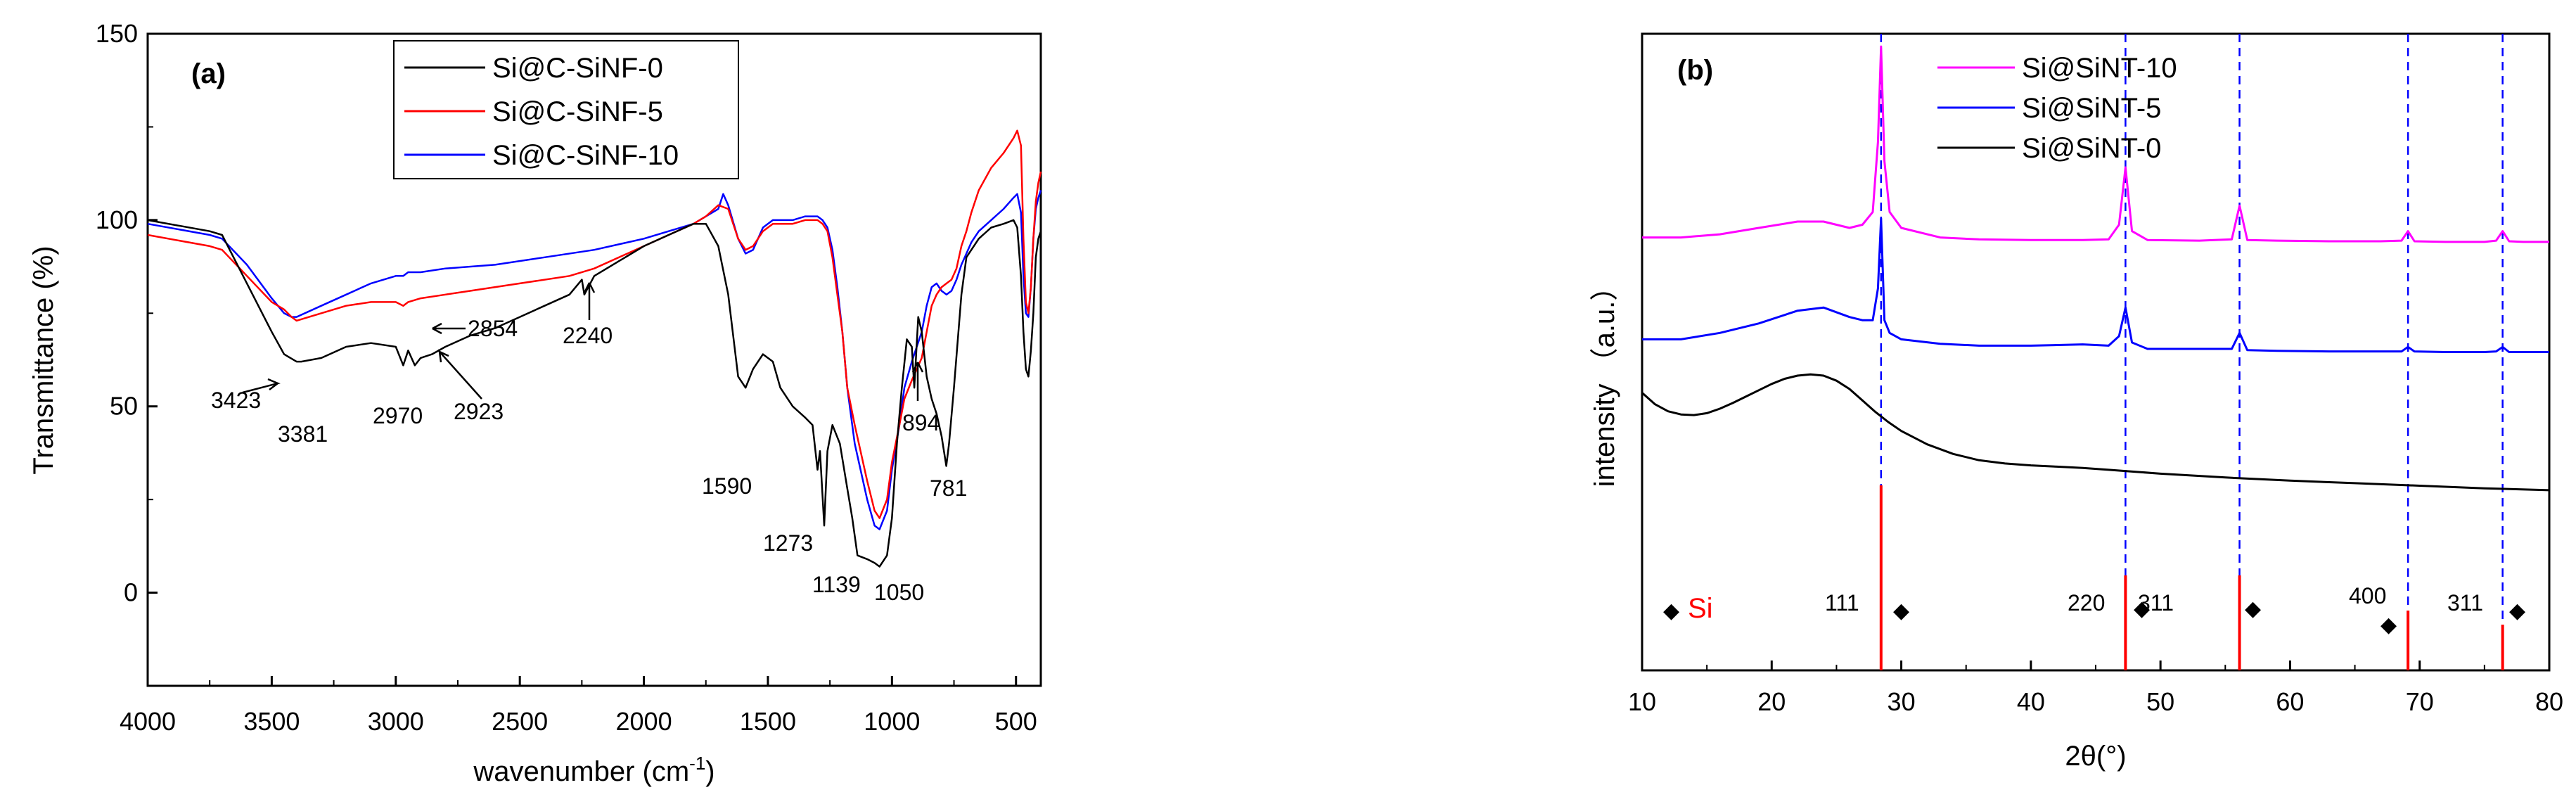 The image size is (2576, 804). What do you see at coordinates (2099, 68) in the screenshot?
I see `legend-label-si-sint-10: Si@SiNT-10` at bounding box center [2099, 68].